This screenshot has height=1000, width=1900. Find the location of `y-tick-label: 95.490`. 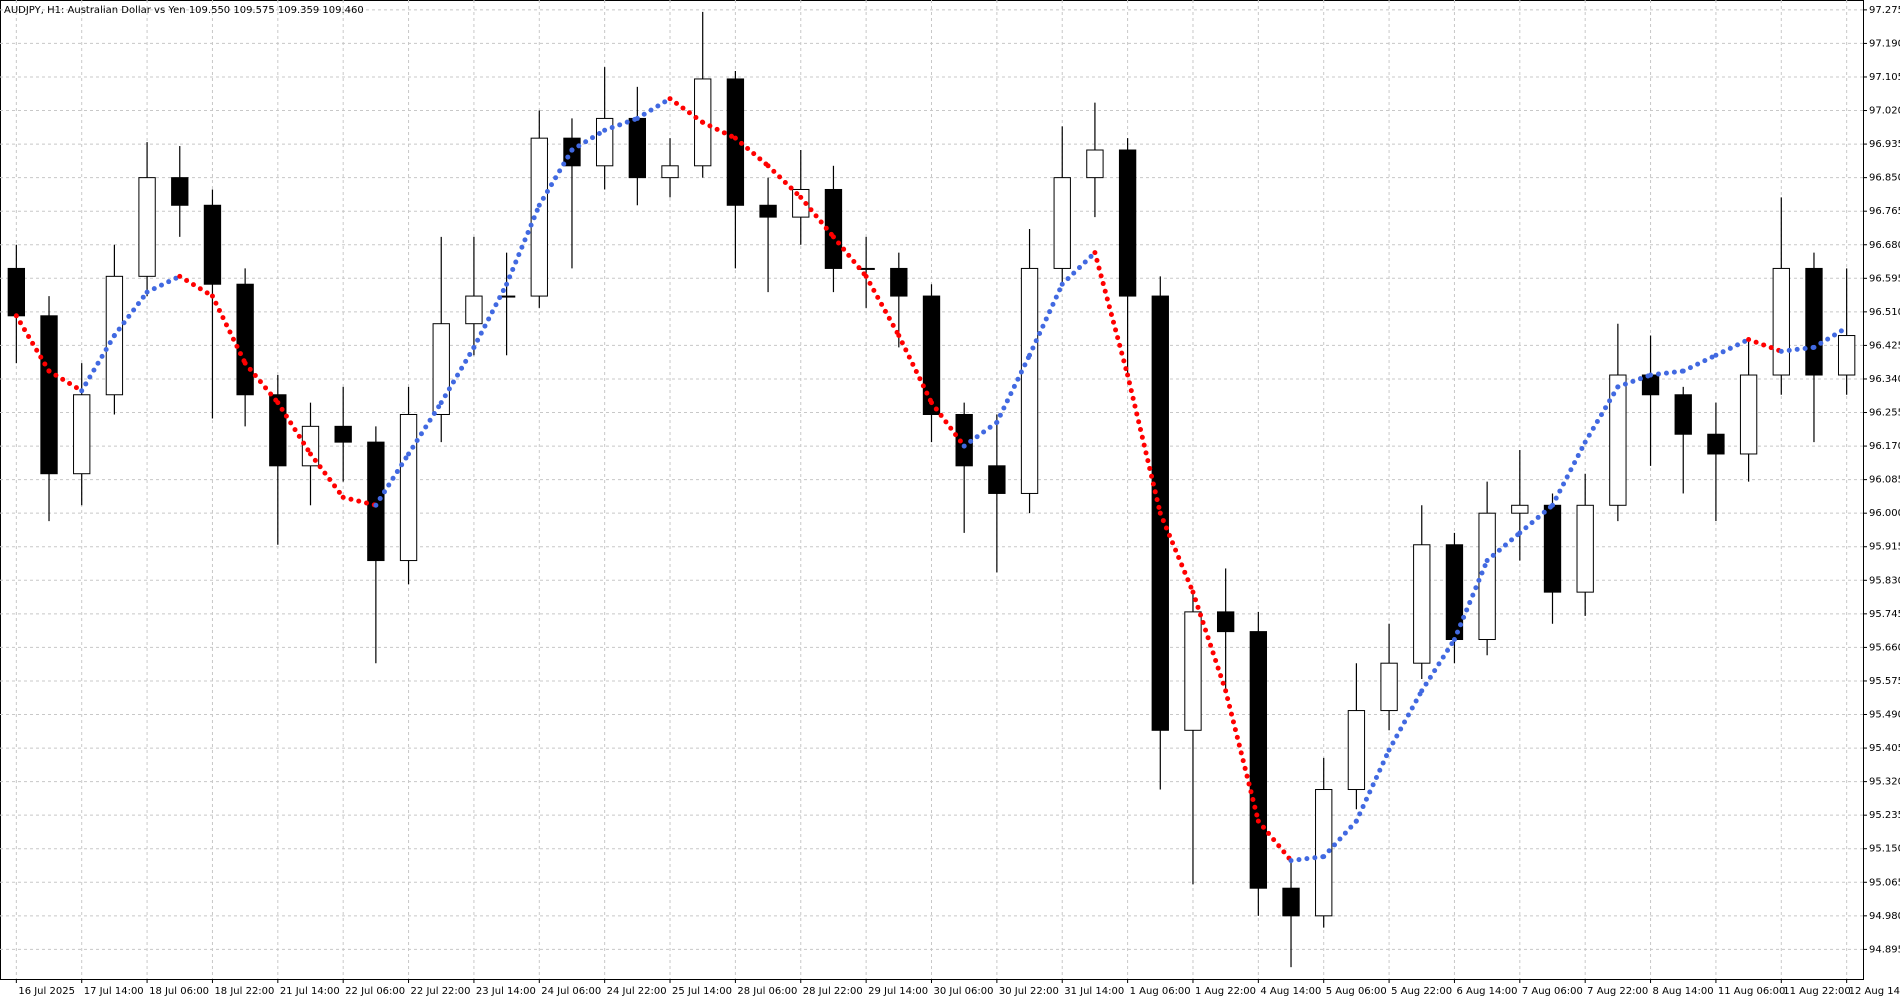

y-tick-label: 95.490 is located at coordinates (1884, 715).